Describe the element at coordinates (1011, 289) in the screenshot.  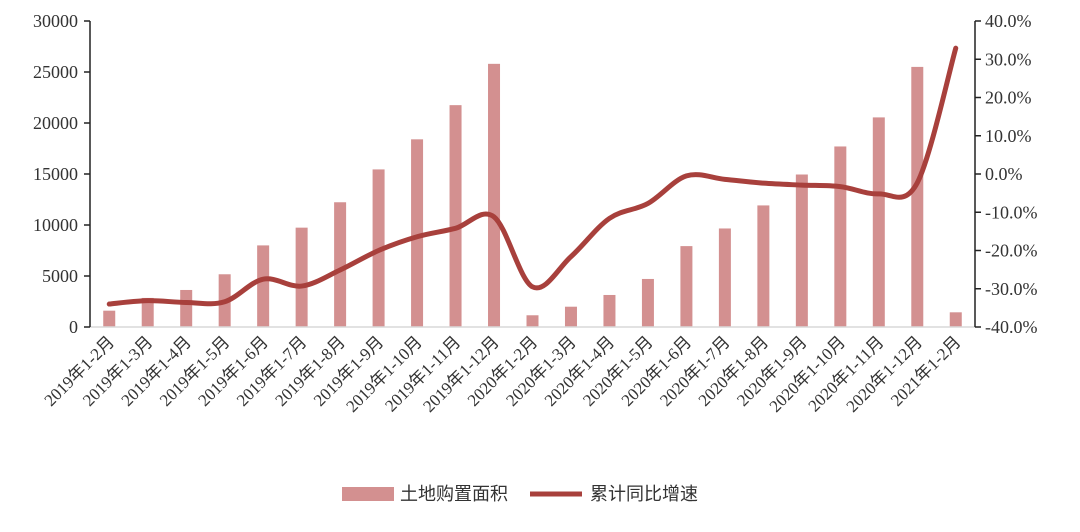
I see `right-tick-label: -30.0%` at that location.